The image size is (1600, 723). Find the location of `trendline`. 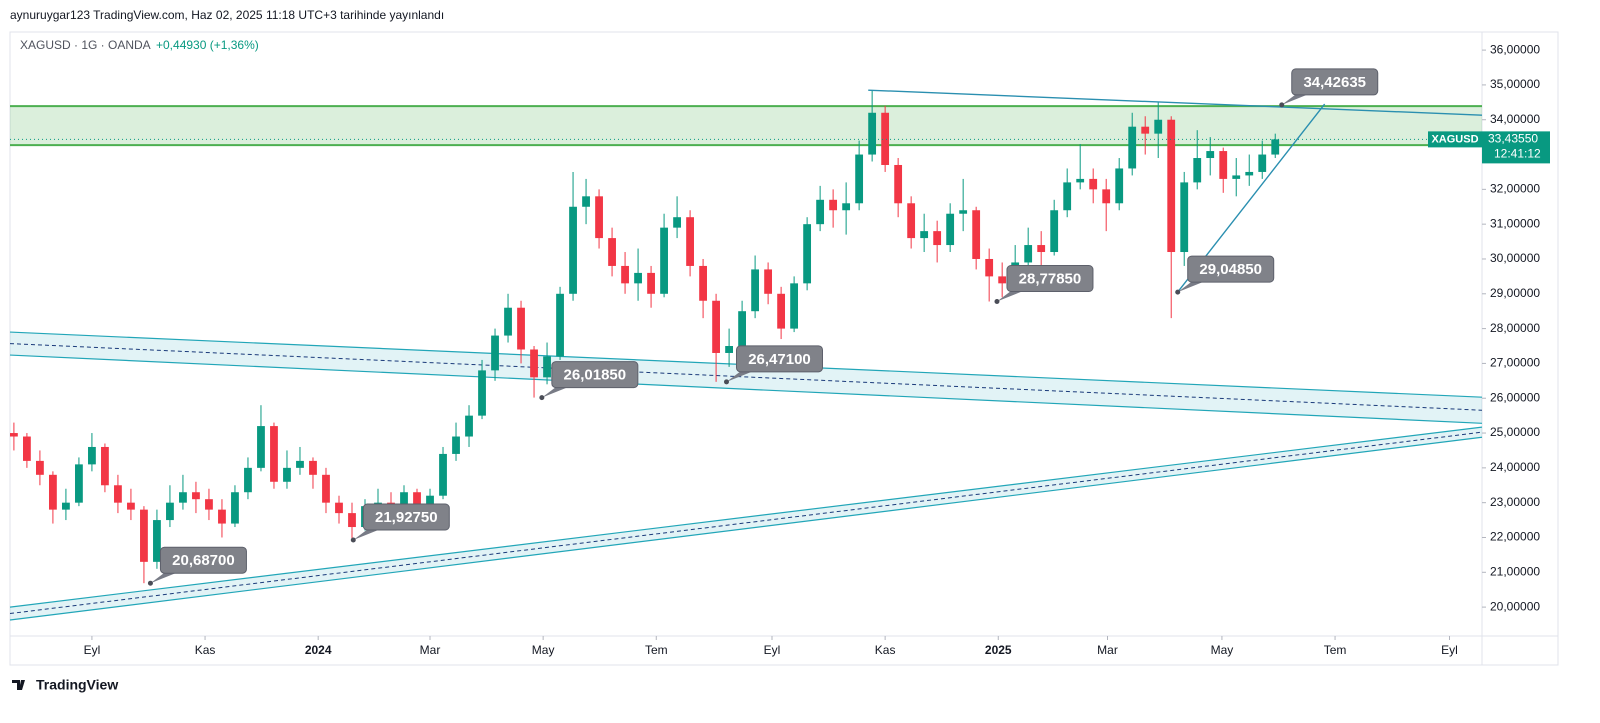

trendline is located at coordinates (1175, 102).